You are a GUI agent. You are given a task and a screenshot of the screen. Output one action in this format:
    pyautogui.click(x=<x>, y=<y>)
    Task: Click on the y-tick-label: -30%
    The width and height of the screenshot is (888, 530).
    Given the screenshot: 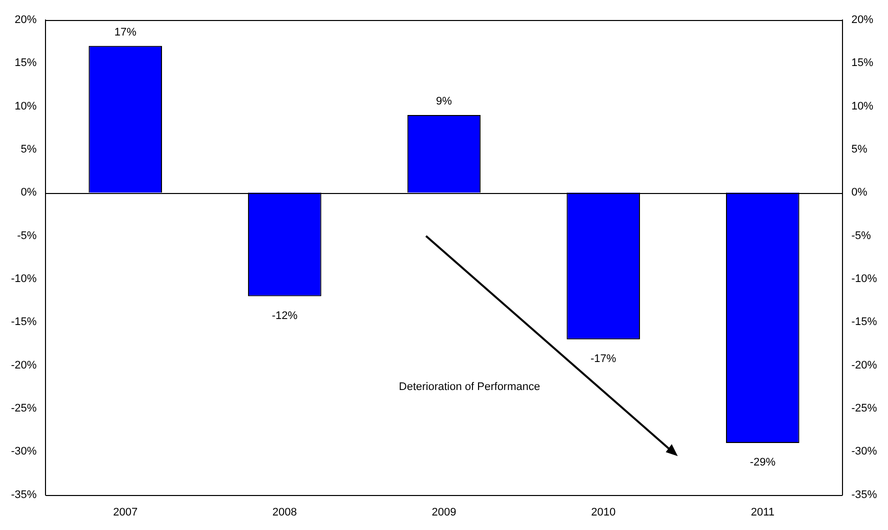 What is the action you would take?
    pyautogui.click(x=23, y=452)
    